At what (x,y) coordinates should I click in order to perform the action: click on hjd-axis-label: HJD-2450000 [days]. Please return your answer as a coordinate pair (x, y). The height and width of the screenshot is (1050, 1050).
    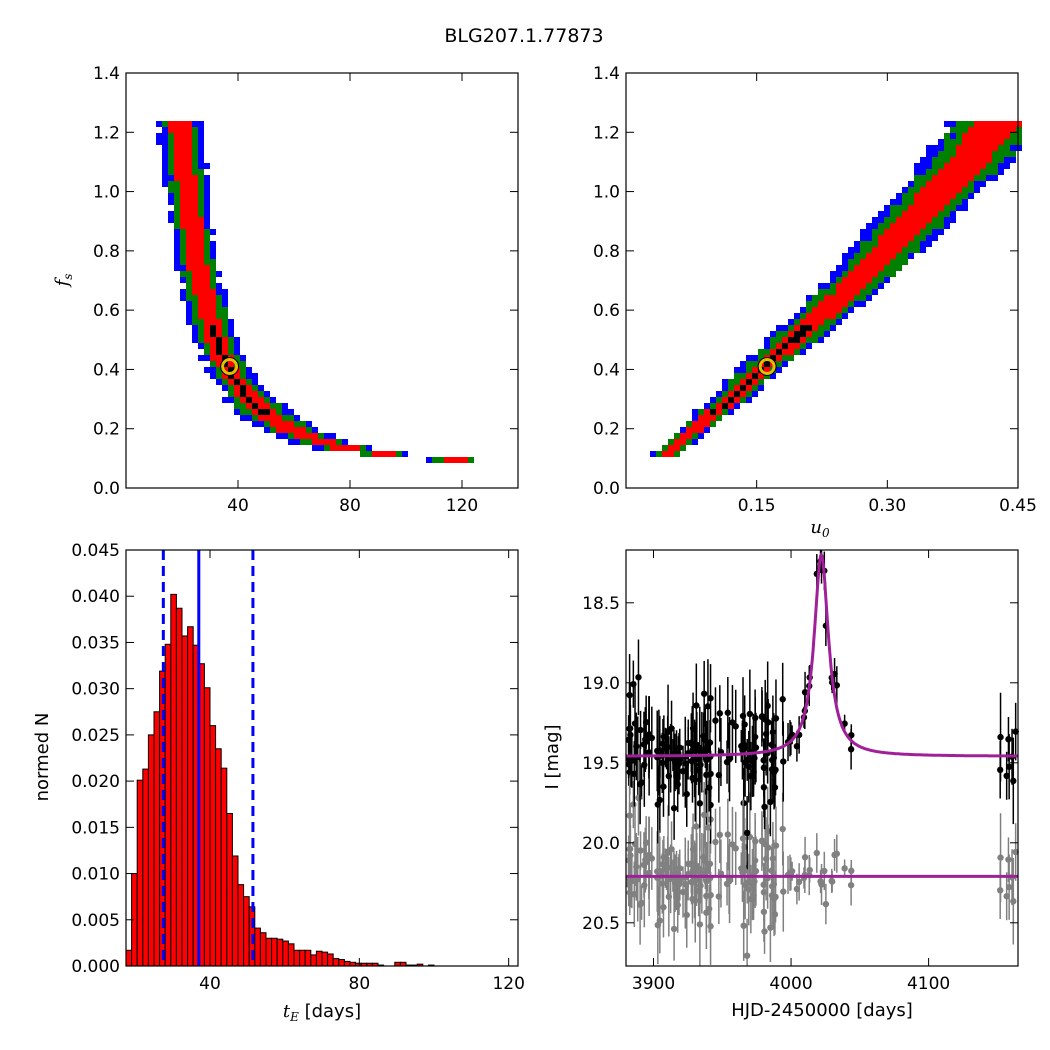
    Looking at the image, I should click on (822, 1010).